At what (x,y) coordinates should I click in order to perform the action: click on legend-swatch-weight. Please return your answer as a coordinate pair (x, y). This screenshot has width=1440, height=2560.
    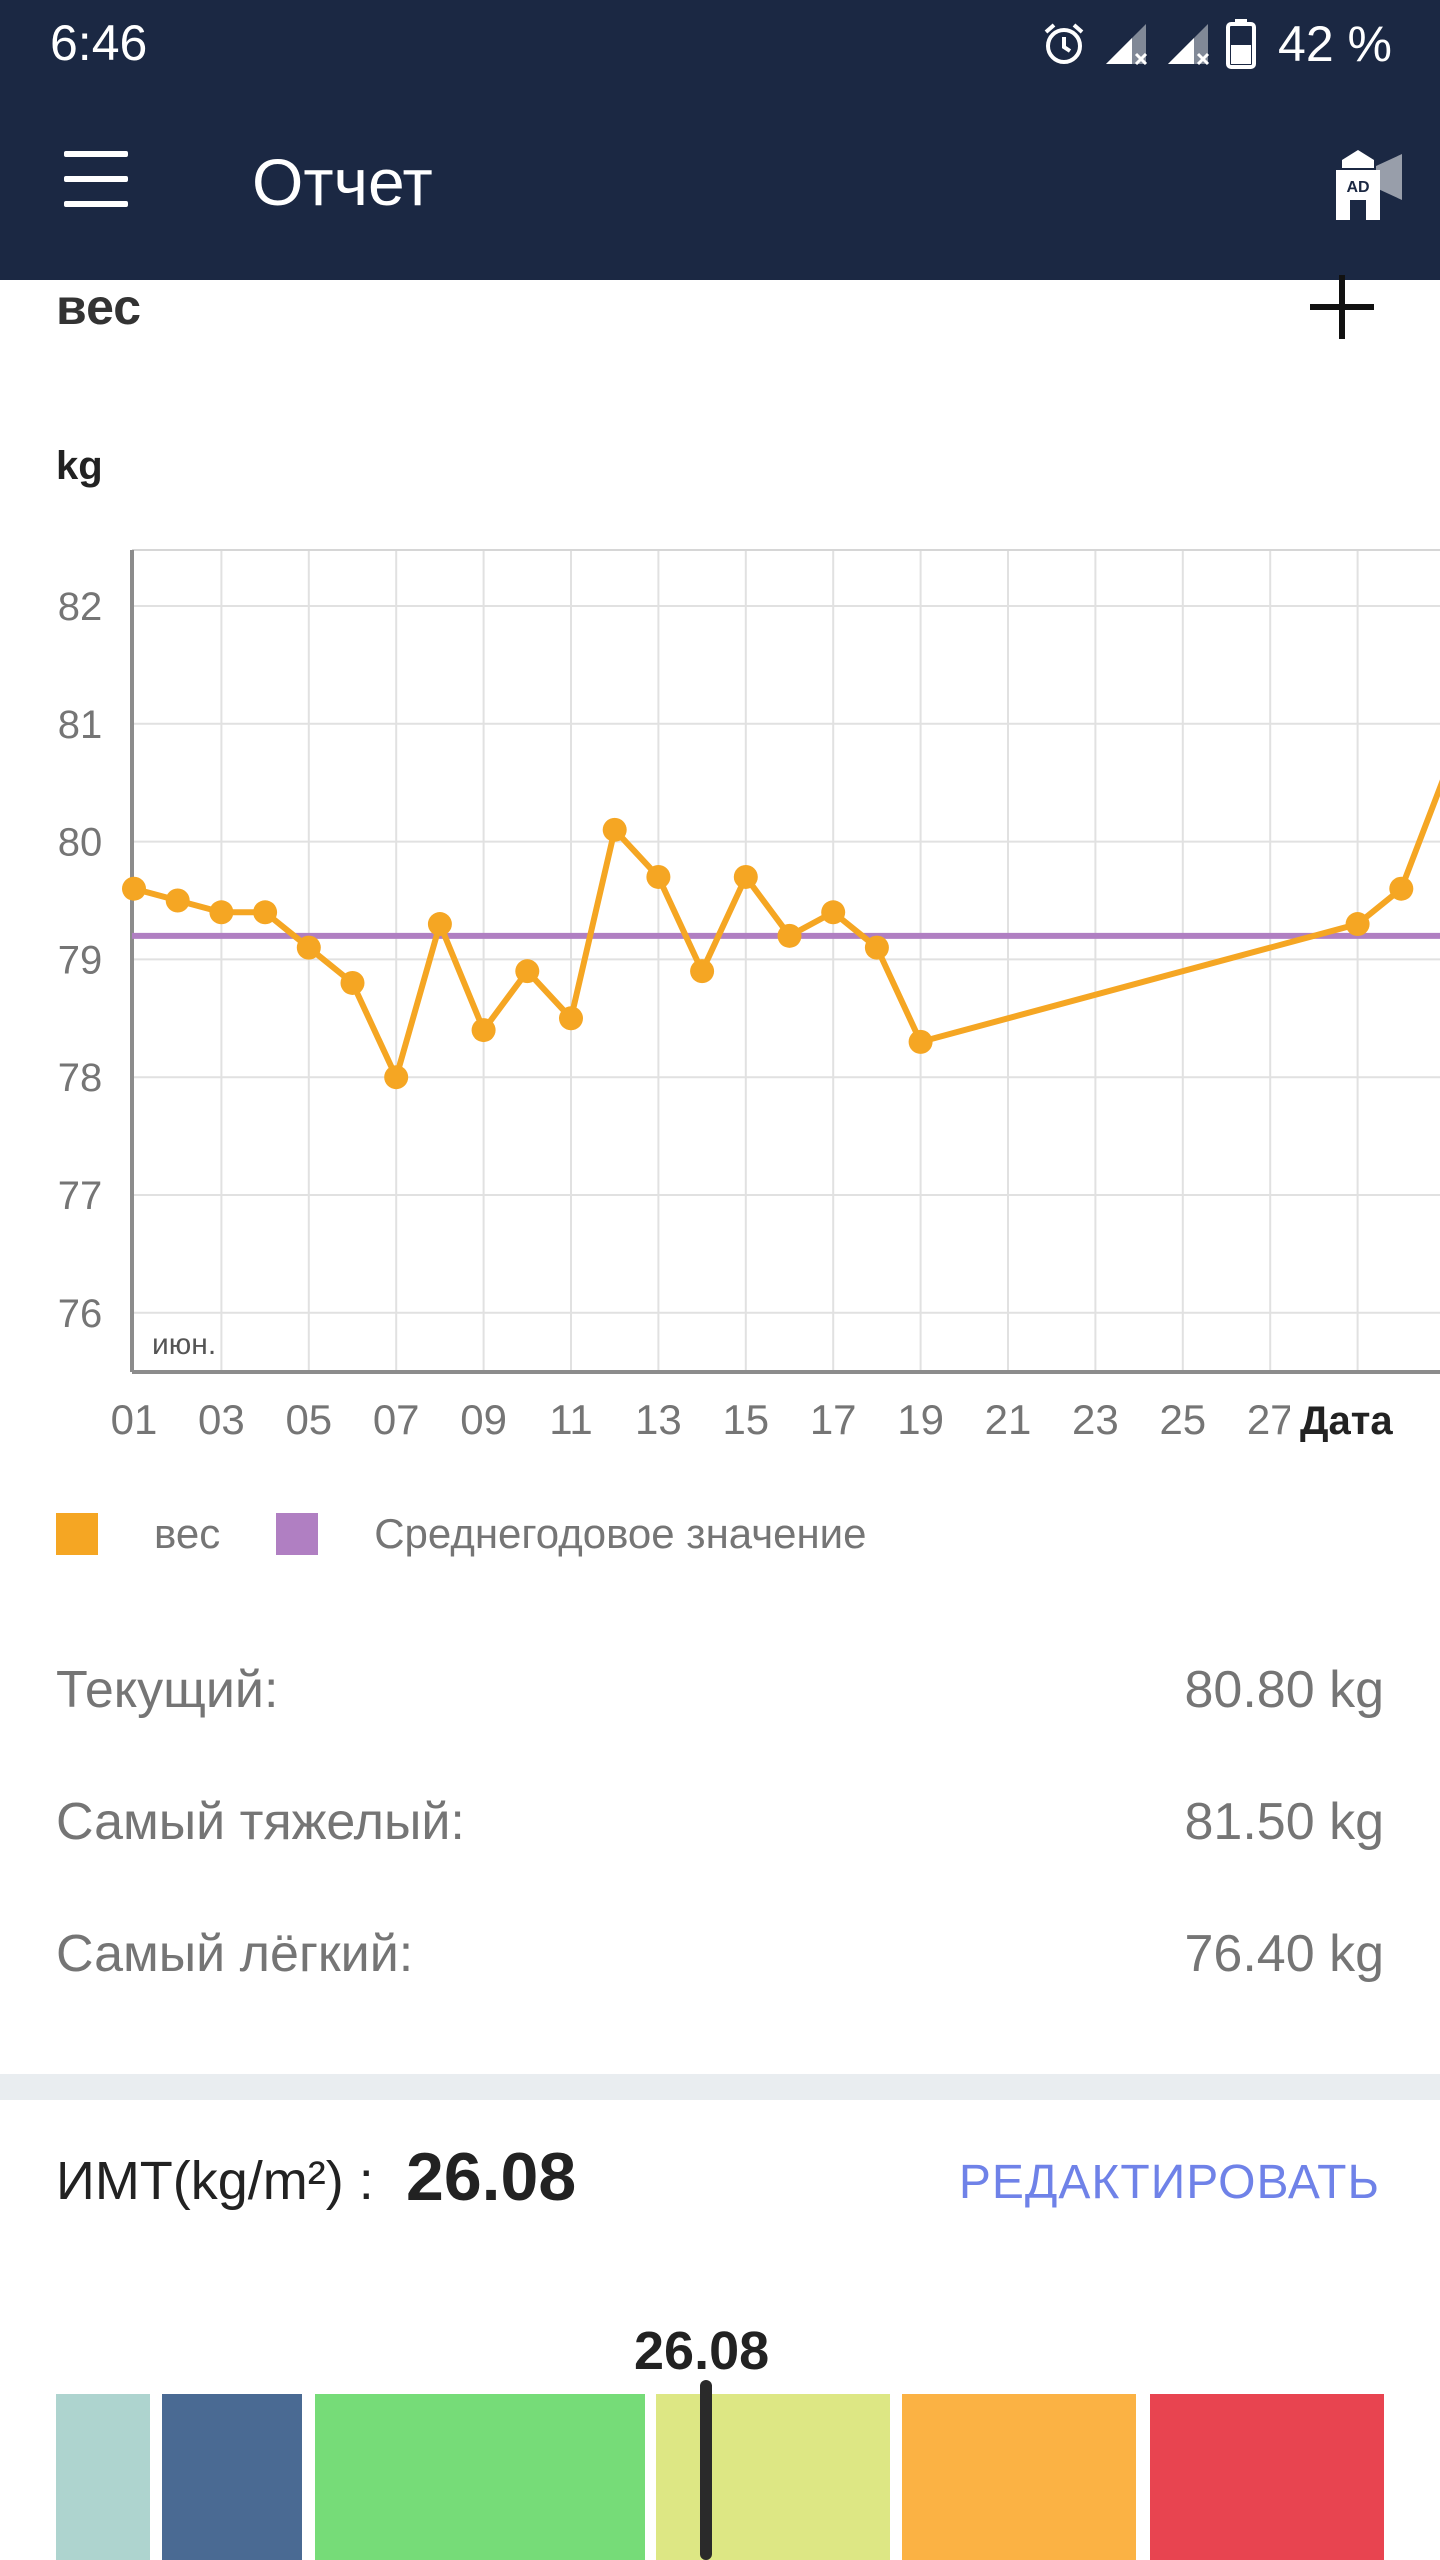
    Looking at the image, I should click on (77, 1534).